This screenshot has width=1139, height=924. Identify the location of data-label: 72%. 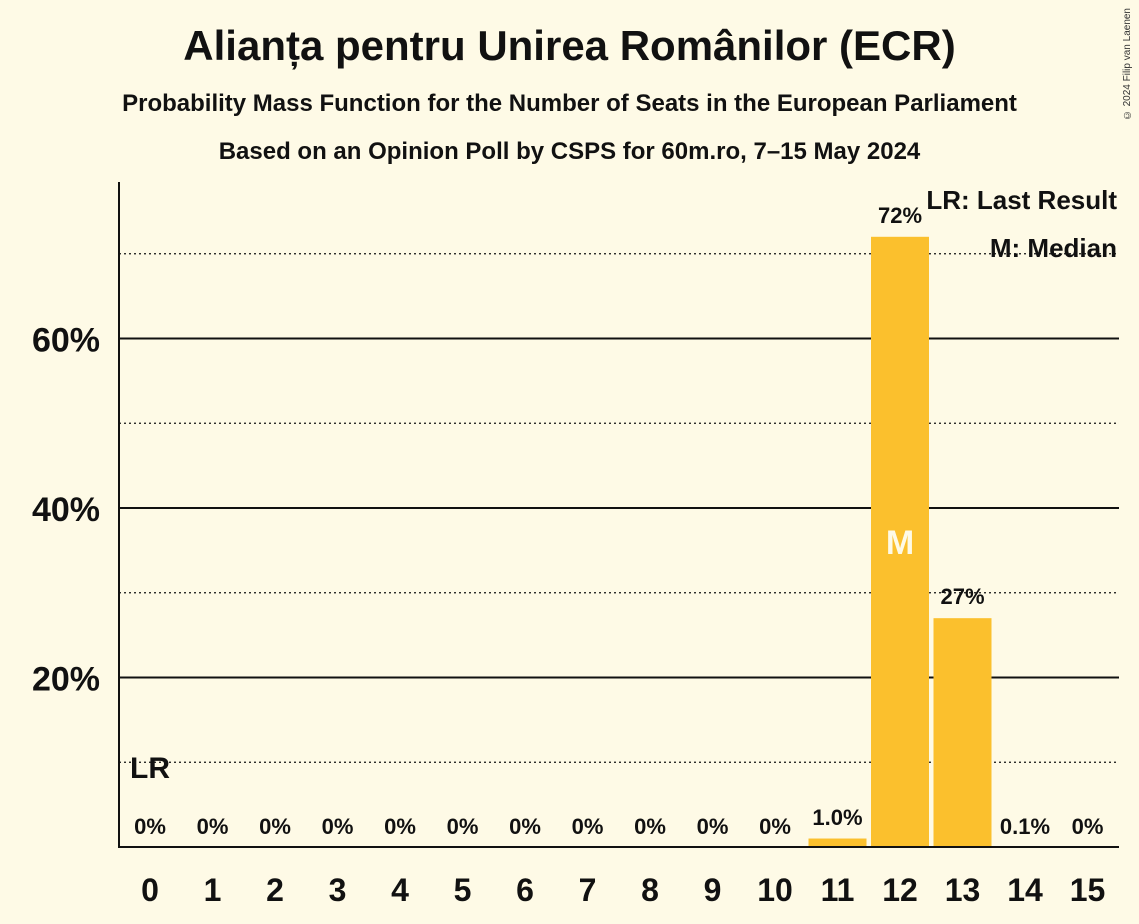
(900, 215).